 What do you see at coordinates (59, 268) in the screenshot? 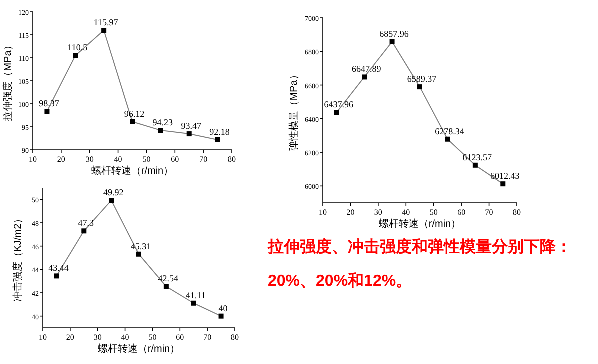
I see `data-label: 43.44` at bounding box center [59, 268].